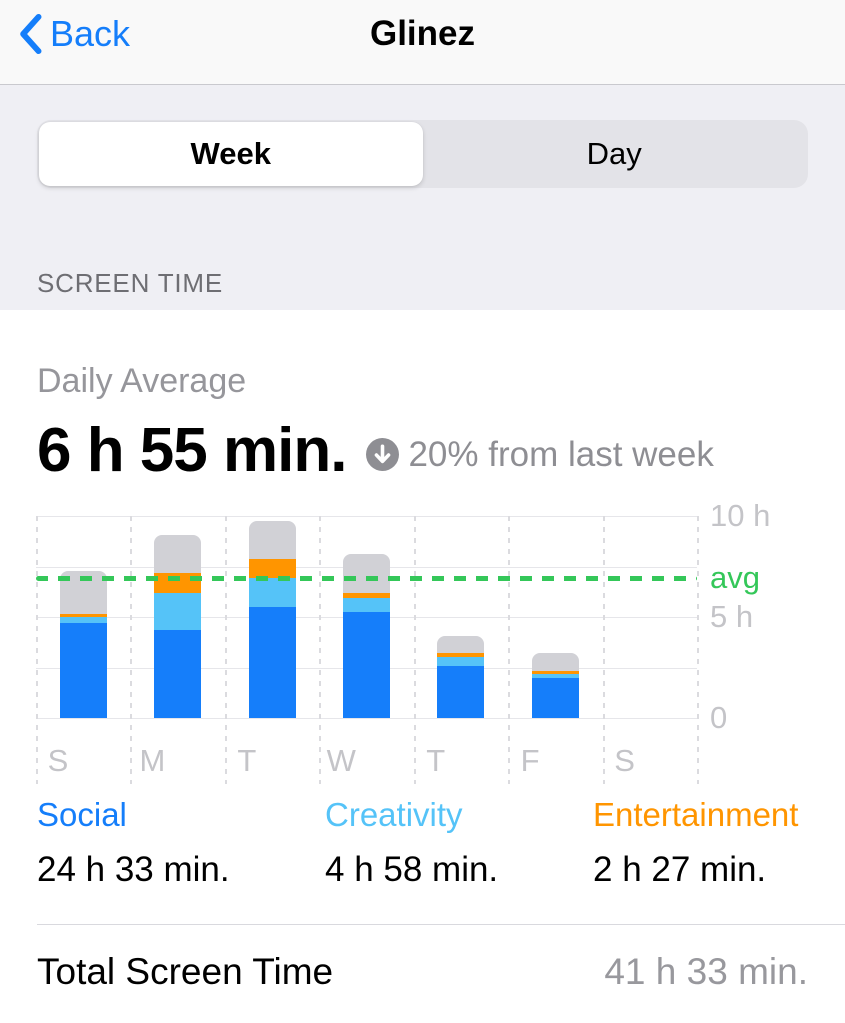 Image resolution: width=845 pixels, height=1023 pixels. I want to click on legend-name-entertainment: Entertainment, so click(696, 814).